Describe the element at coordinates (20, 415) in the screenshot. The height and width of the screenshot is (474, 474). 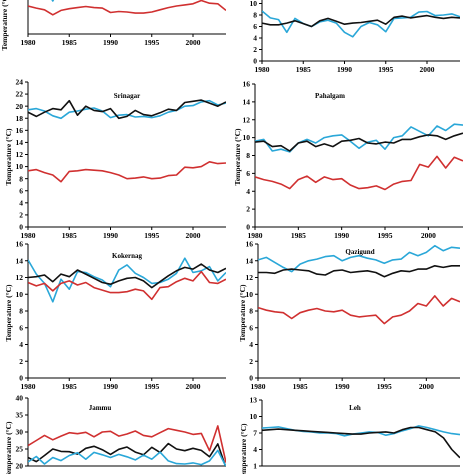
I see `y-tick-label: 35` at that location.